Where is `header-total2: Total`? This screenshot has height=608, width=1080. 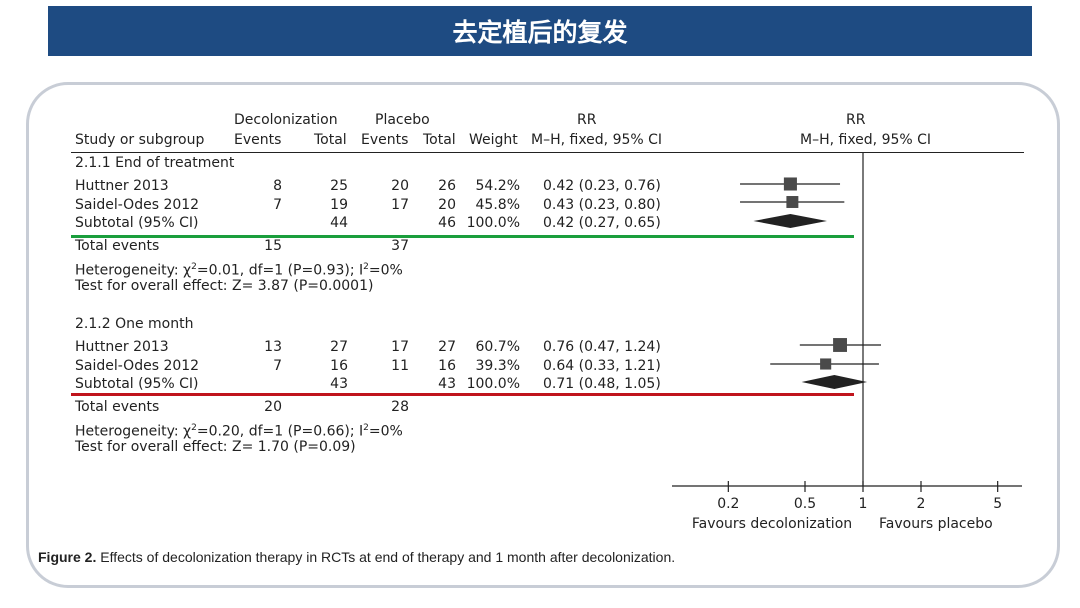
header-total2: Total is located at coordinates (439, 140).